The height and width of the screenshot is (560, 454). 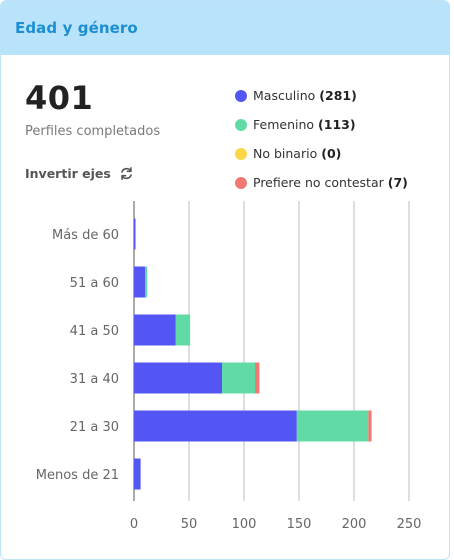 I want to click on legend-item-prefiere-no-contestar: Prefiere no contestar (7), so click(x=321, y=182).